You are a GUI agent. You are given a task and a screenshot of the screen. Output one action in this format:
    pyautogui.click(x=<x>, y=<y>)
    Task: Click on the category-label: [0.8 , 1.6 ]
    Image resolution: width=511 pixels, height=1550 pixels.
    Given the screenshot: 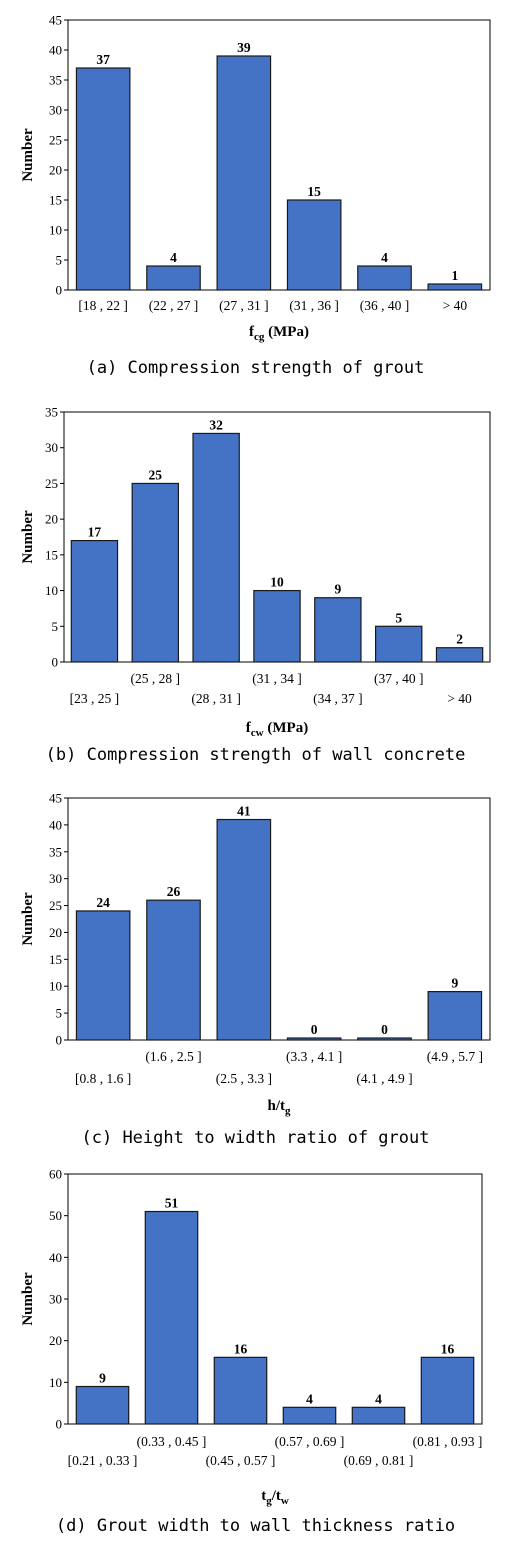 What is the action you would take?
    pyautogui.click(x=103, y=1078)
    